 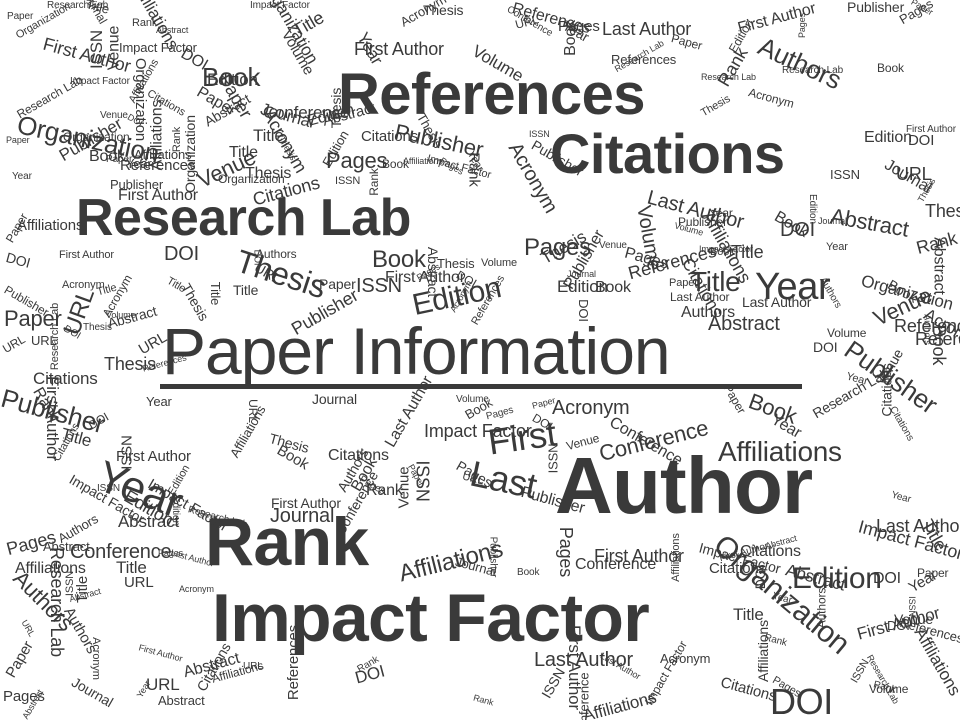 What do you see at coordinates (357, 160) in the screenshot?
I see `word-pages: Pages` at bounding box center [357, 160].